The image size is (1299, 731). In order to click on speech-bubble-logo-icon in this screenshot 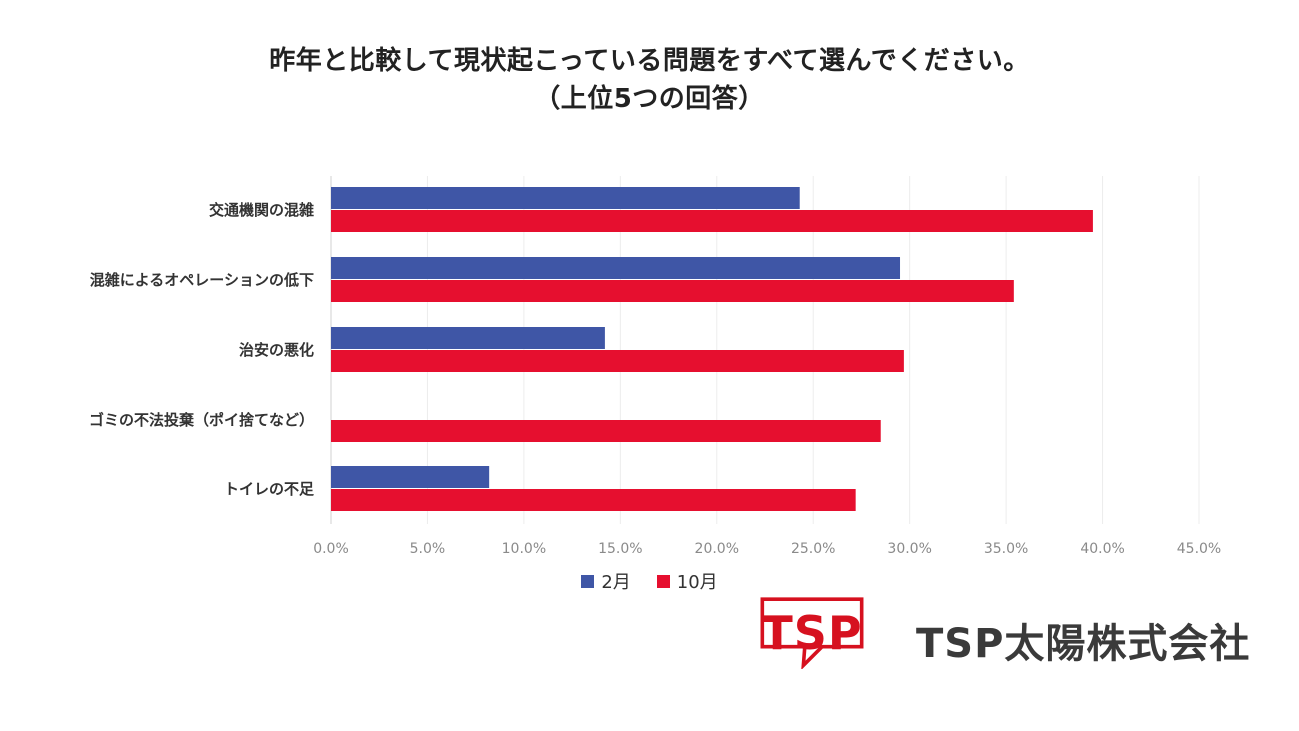, I will do `click(812, 633)`.